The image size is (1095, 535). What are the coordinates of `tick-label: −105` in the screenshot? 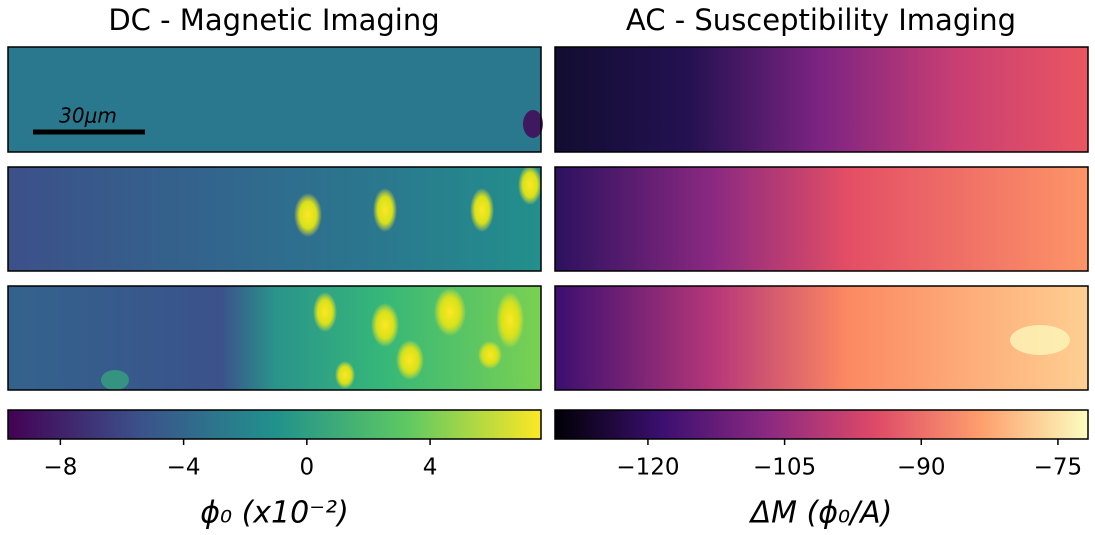 It's located at (784, 468).